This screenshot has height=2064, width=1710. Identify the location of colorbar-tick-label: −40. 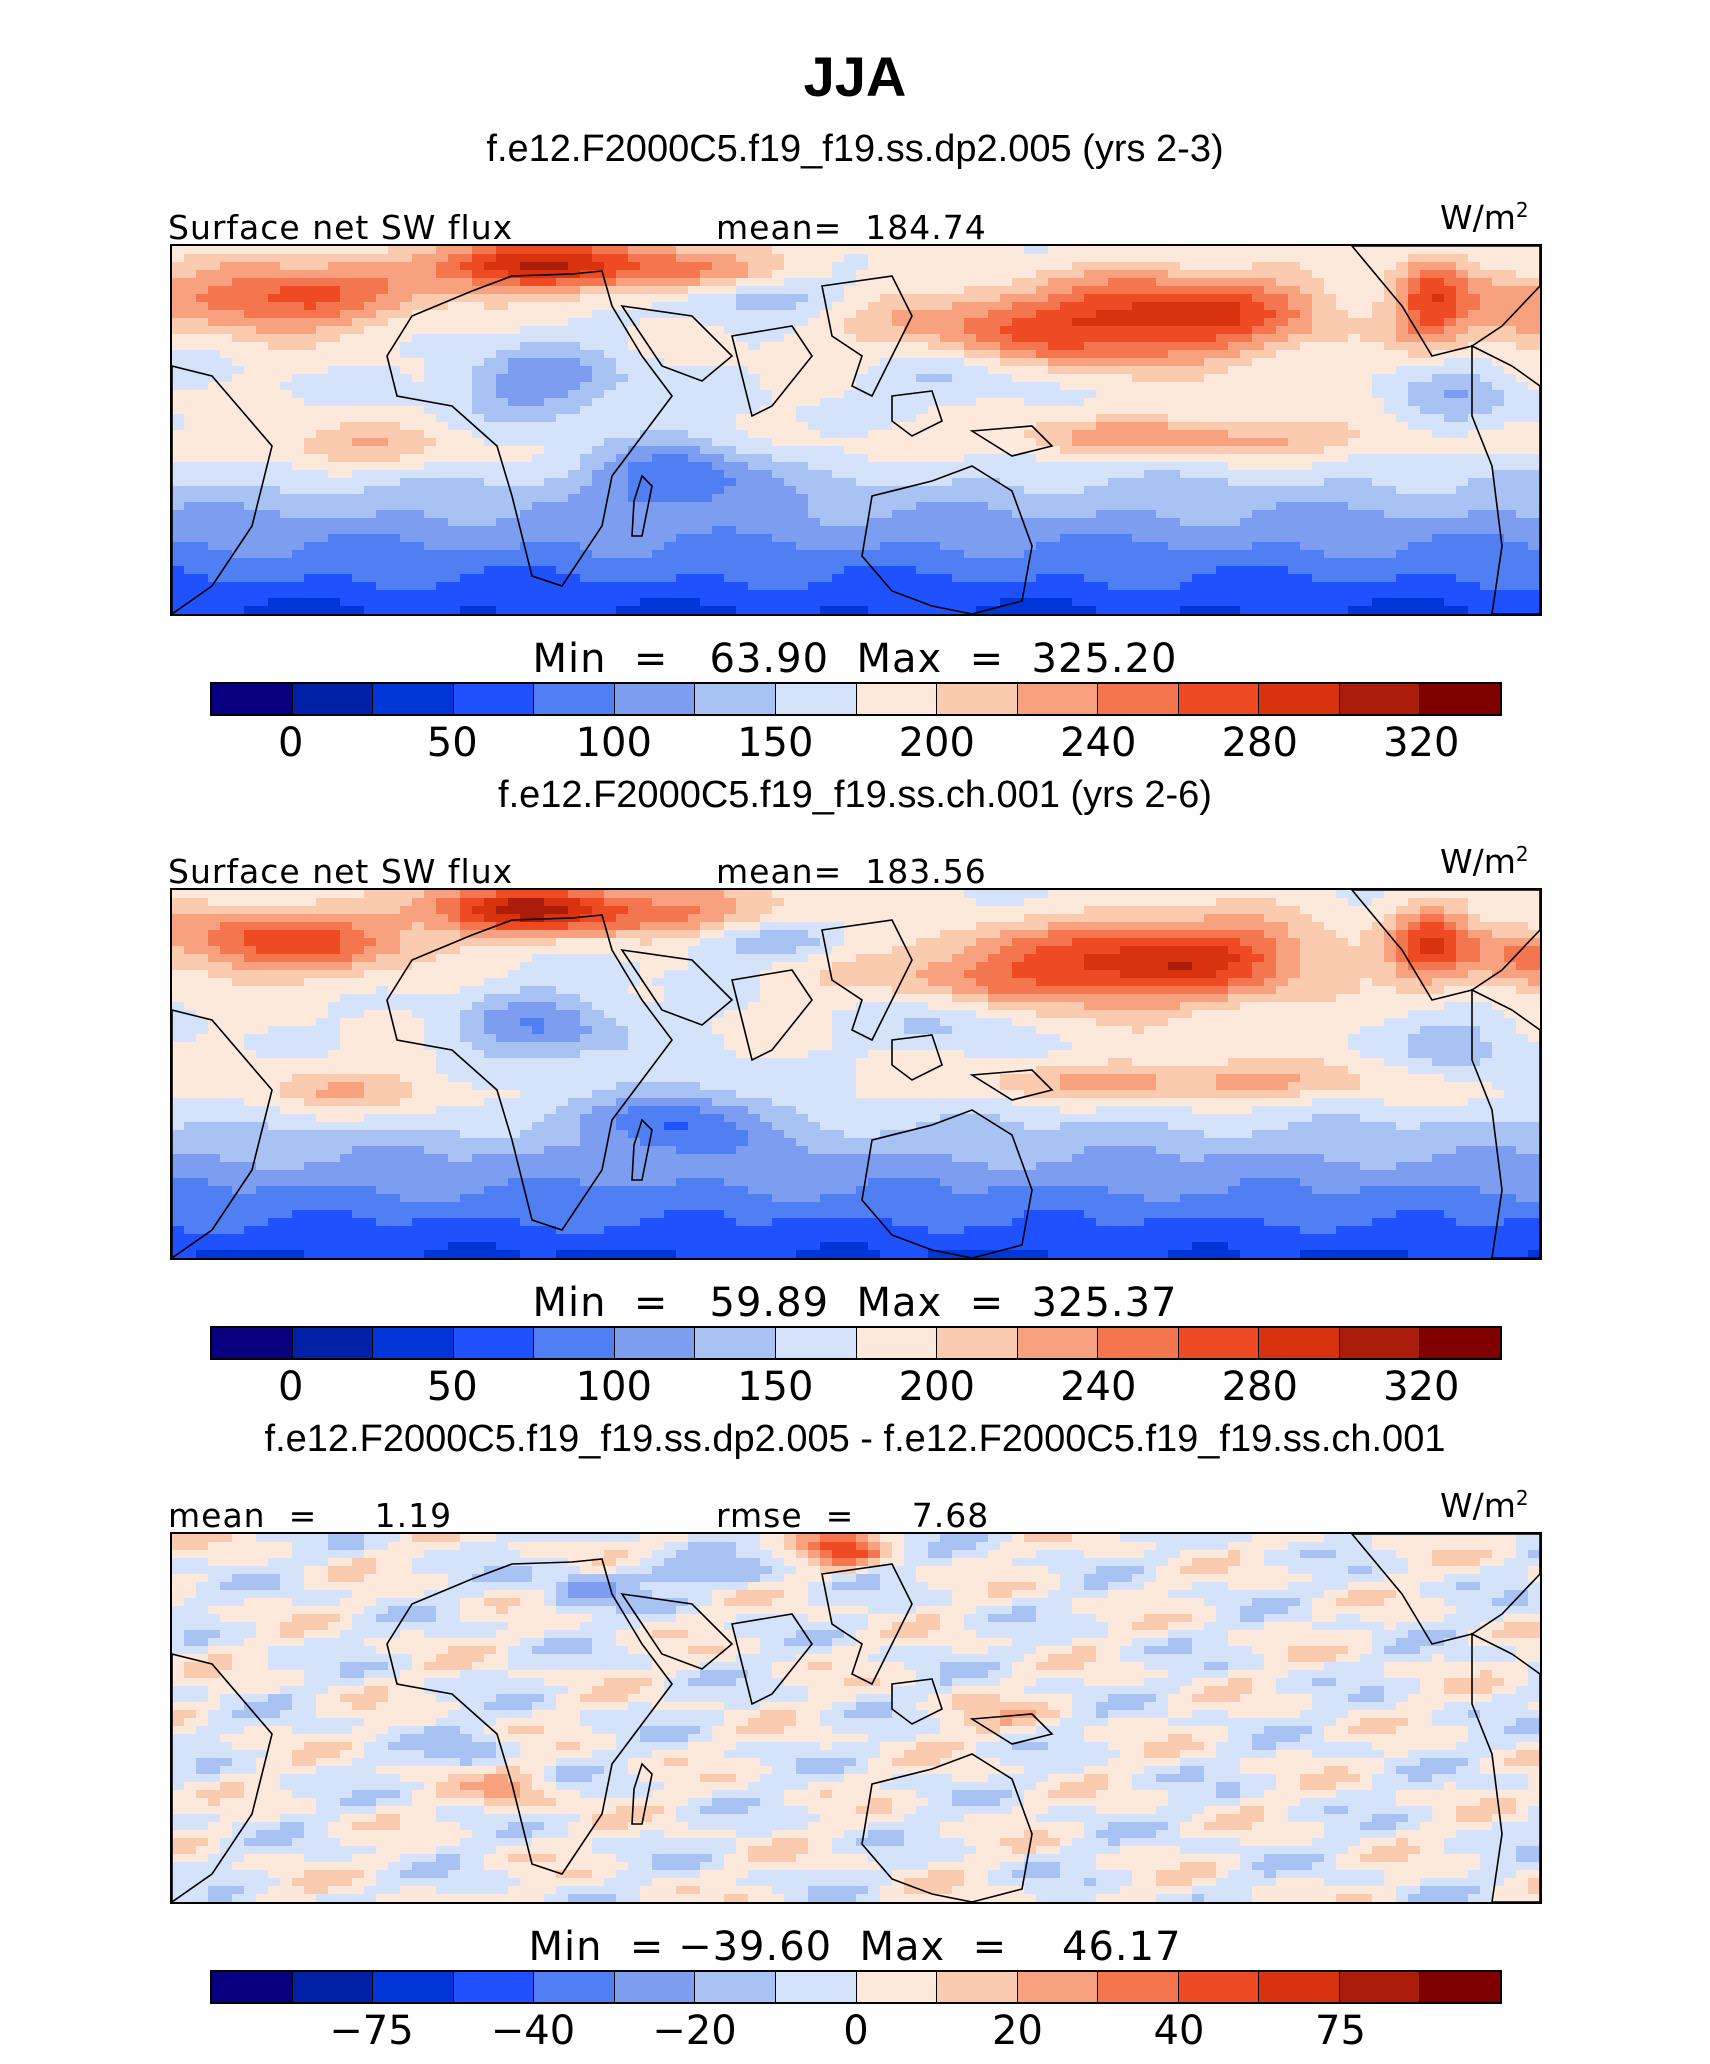
(533, 2031).